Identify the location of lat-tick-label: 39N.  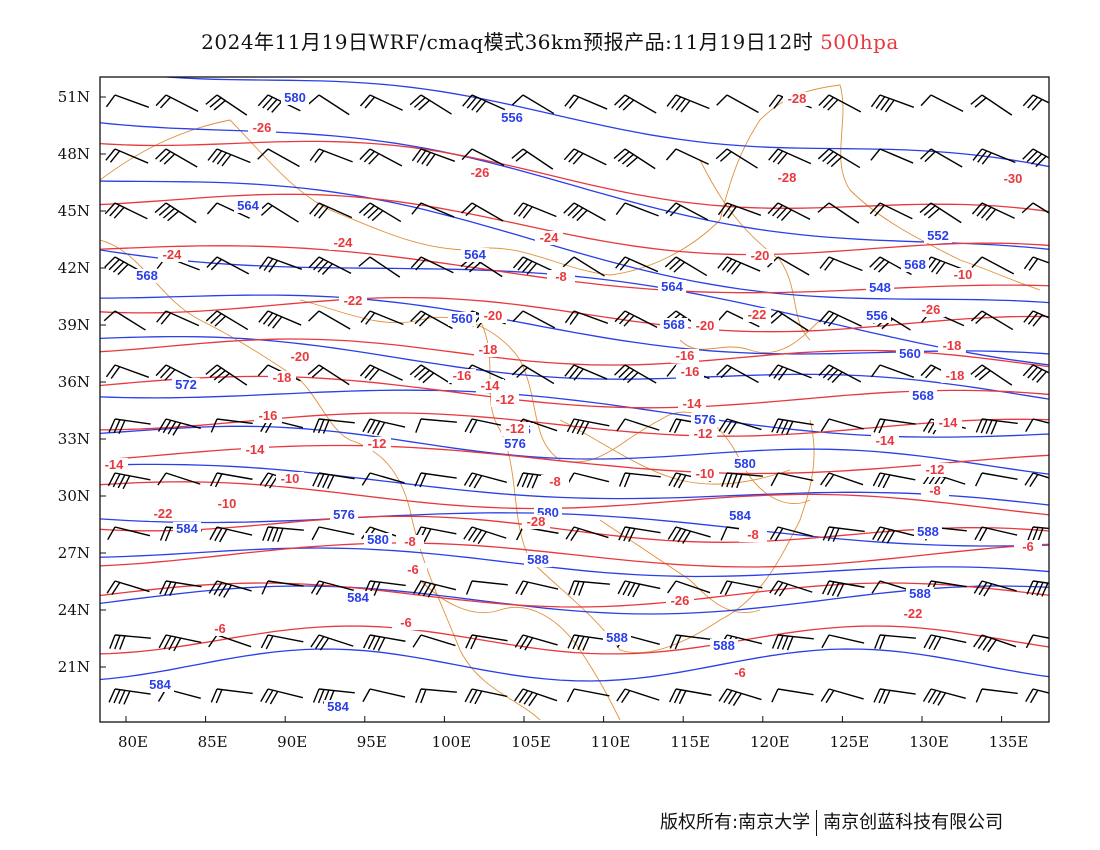
(74, 325).